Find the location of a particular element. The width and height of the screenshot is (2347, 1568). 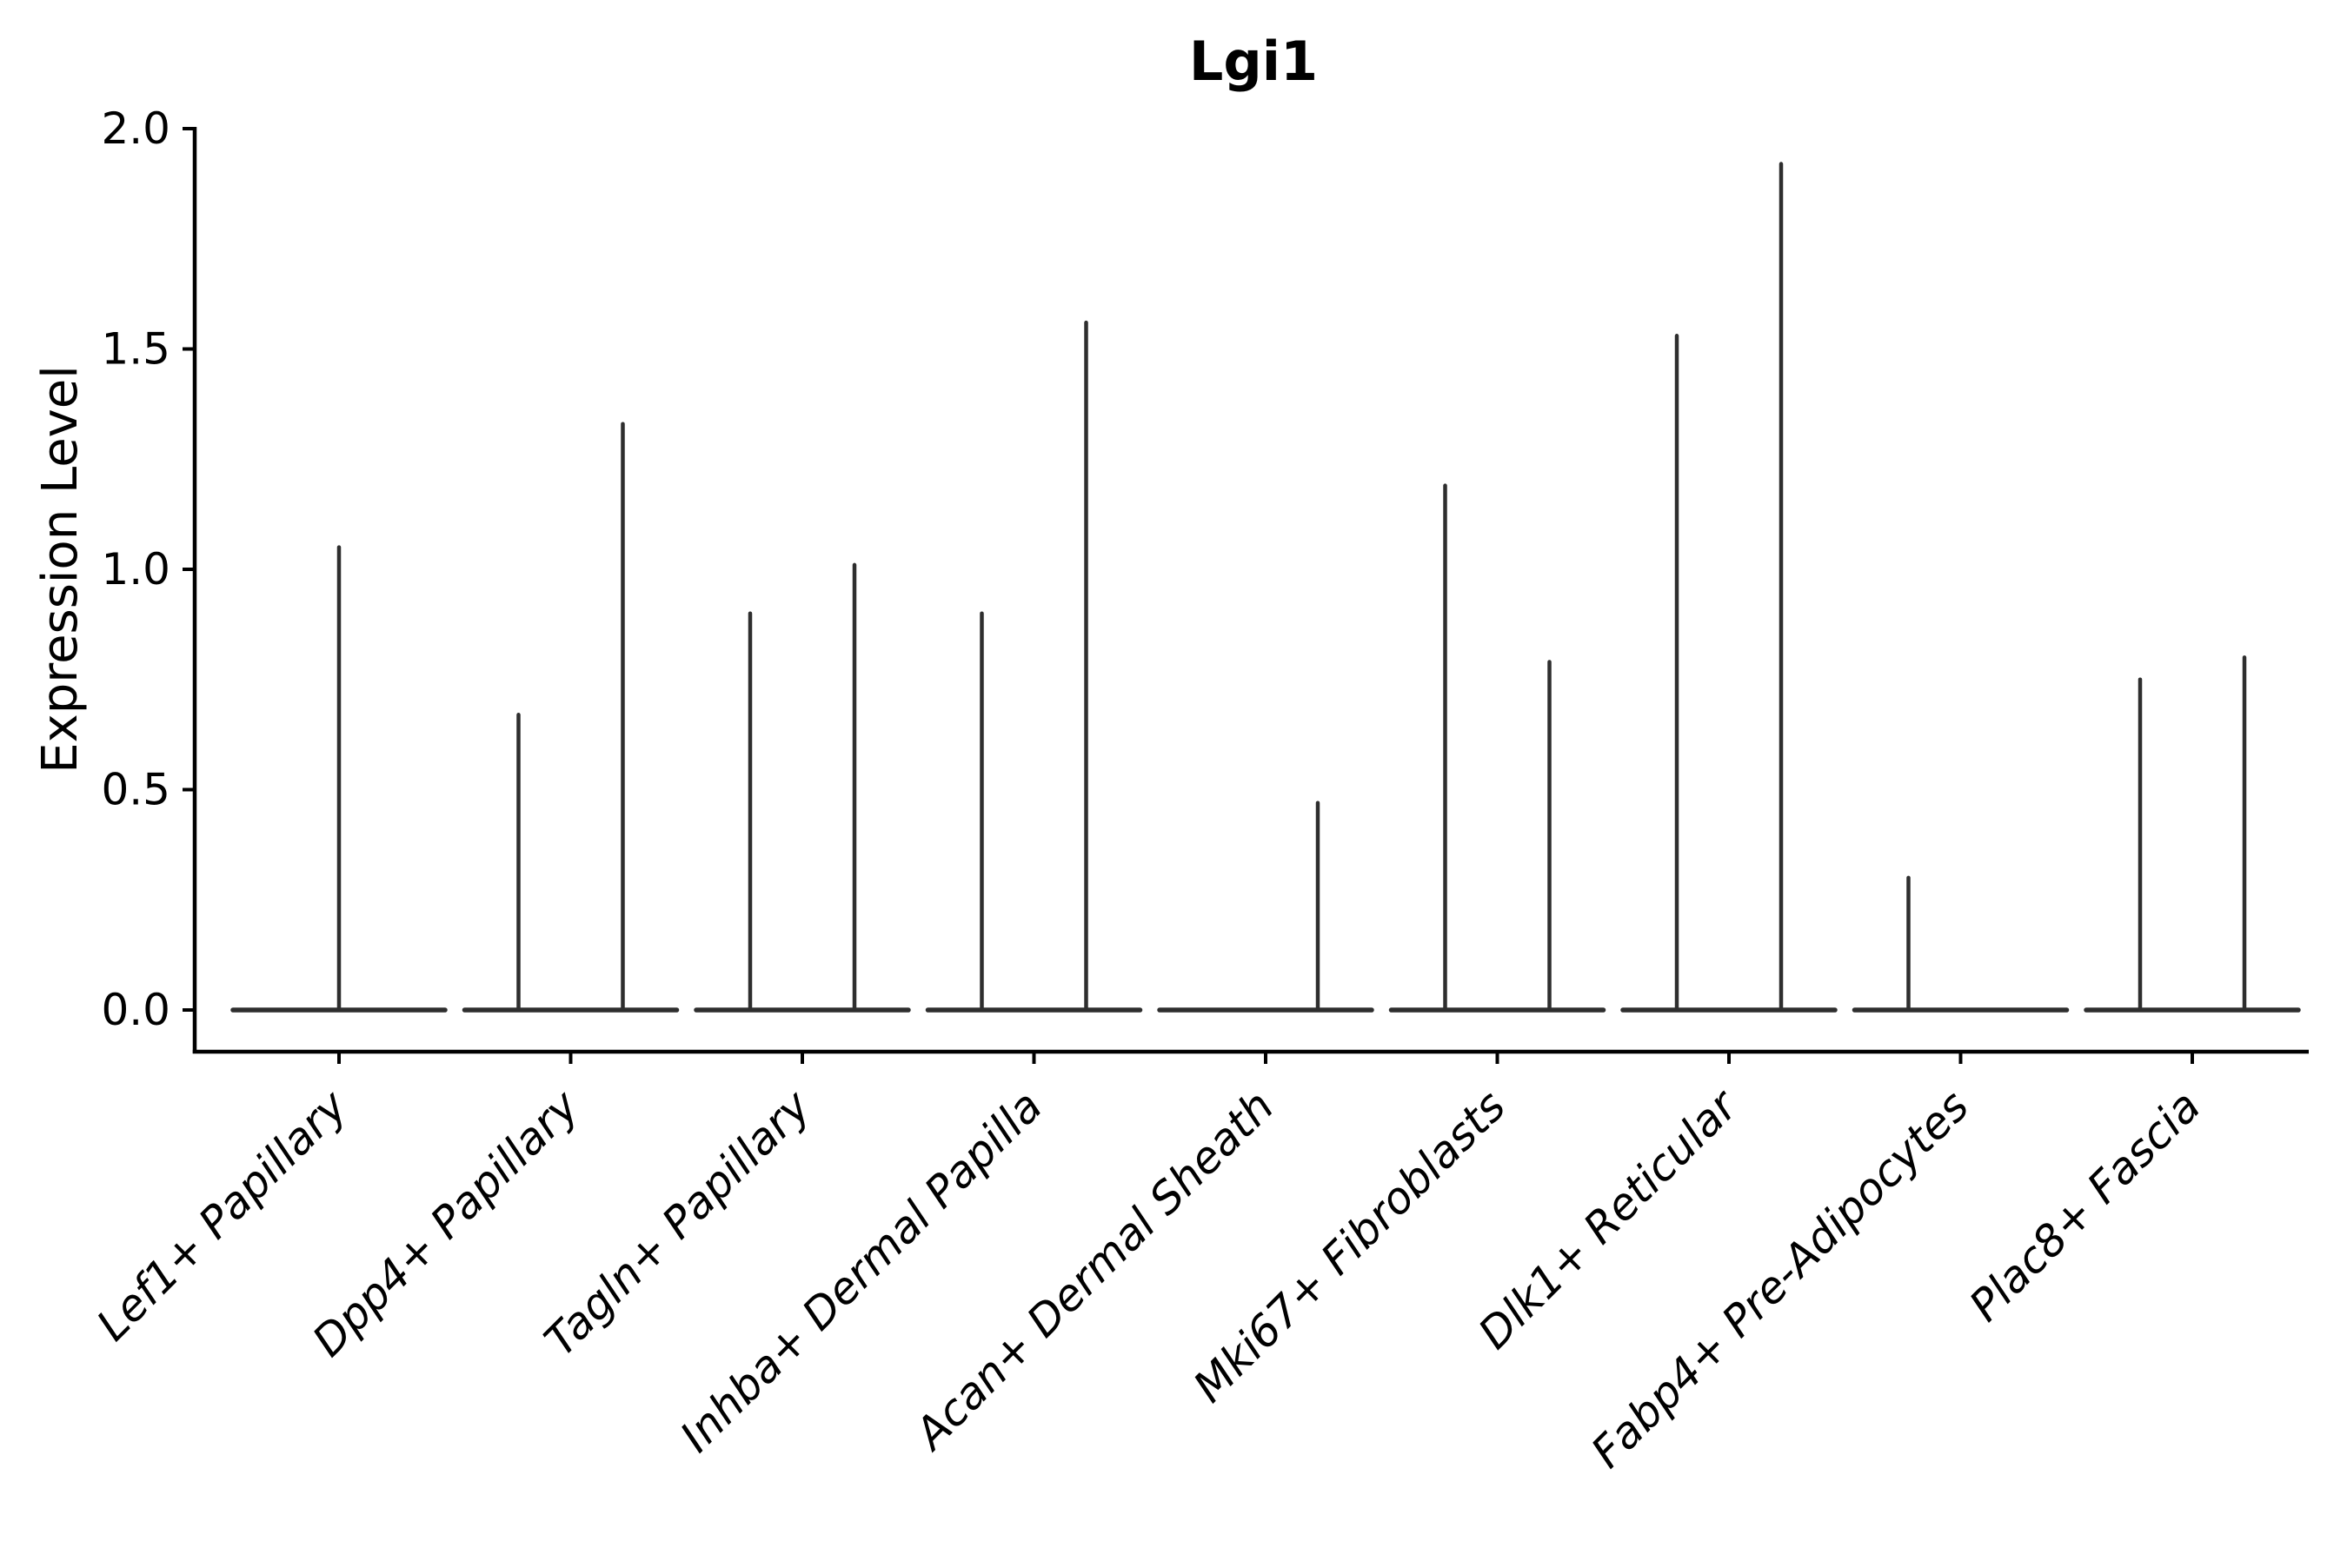

y-tick-label: 0.0 is located at coordinates (135, 1010).